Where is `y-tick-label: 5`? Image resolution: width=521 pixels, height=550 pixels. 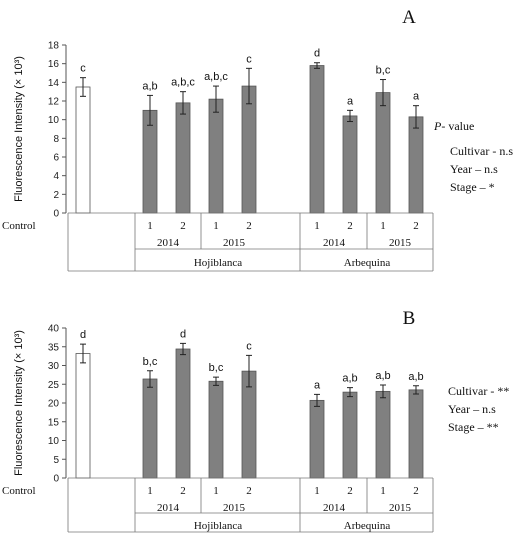 y-tick-label: 5 is located at coordinates (56, 460).